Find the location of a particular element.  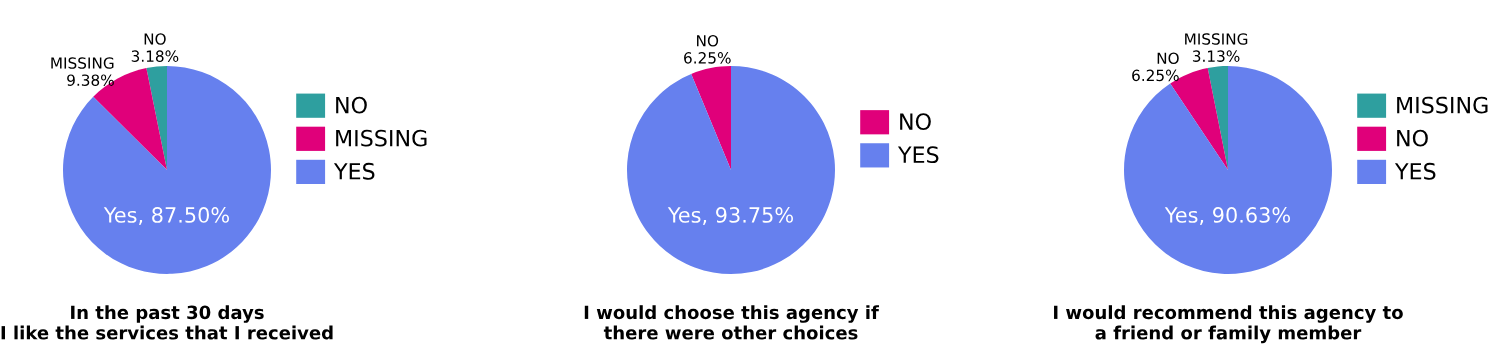

text: I would choose this agency if there were other choices is located at coordinates (732, 322).